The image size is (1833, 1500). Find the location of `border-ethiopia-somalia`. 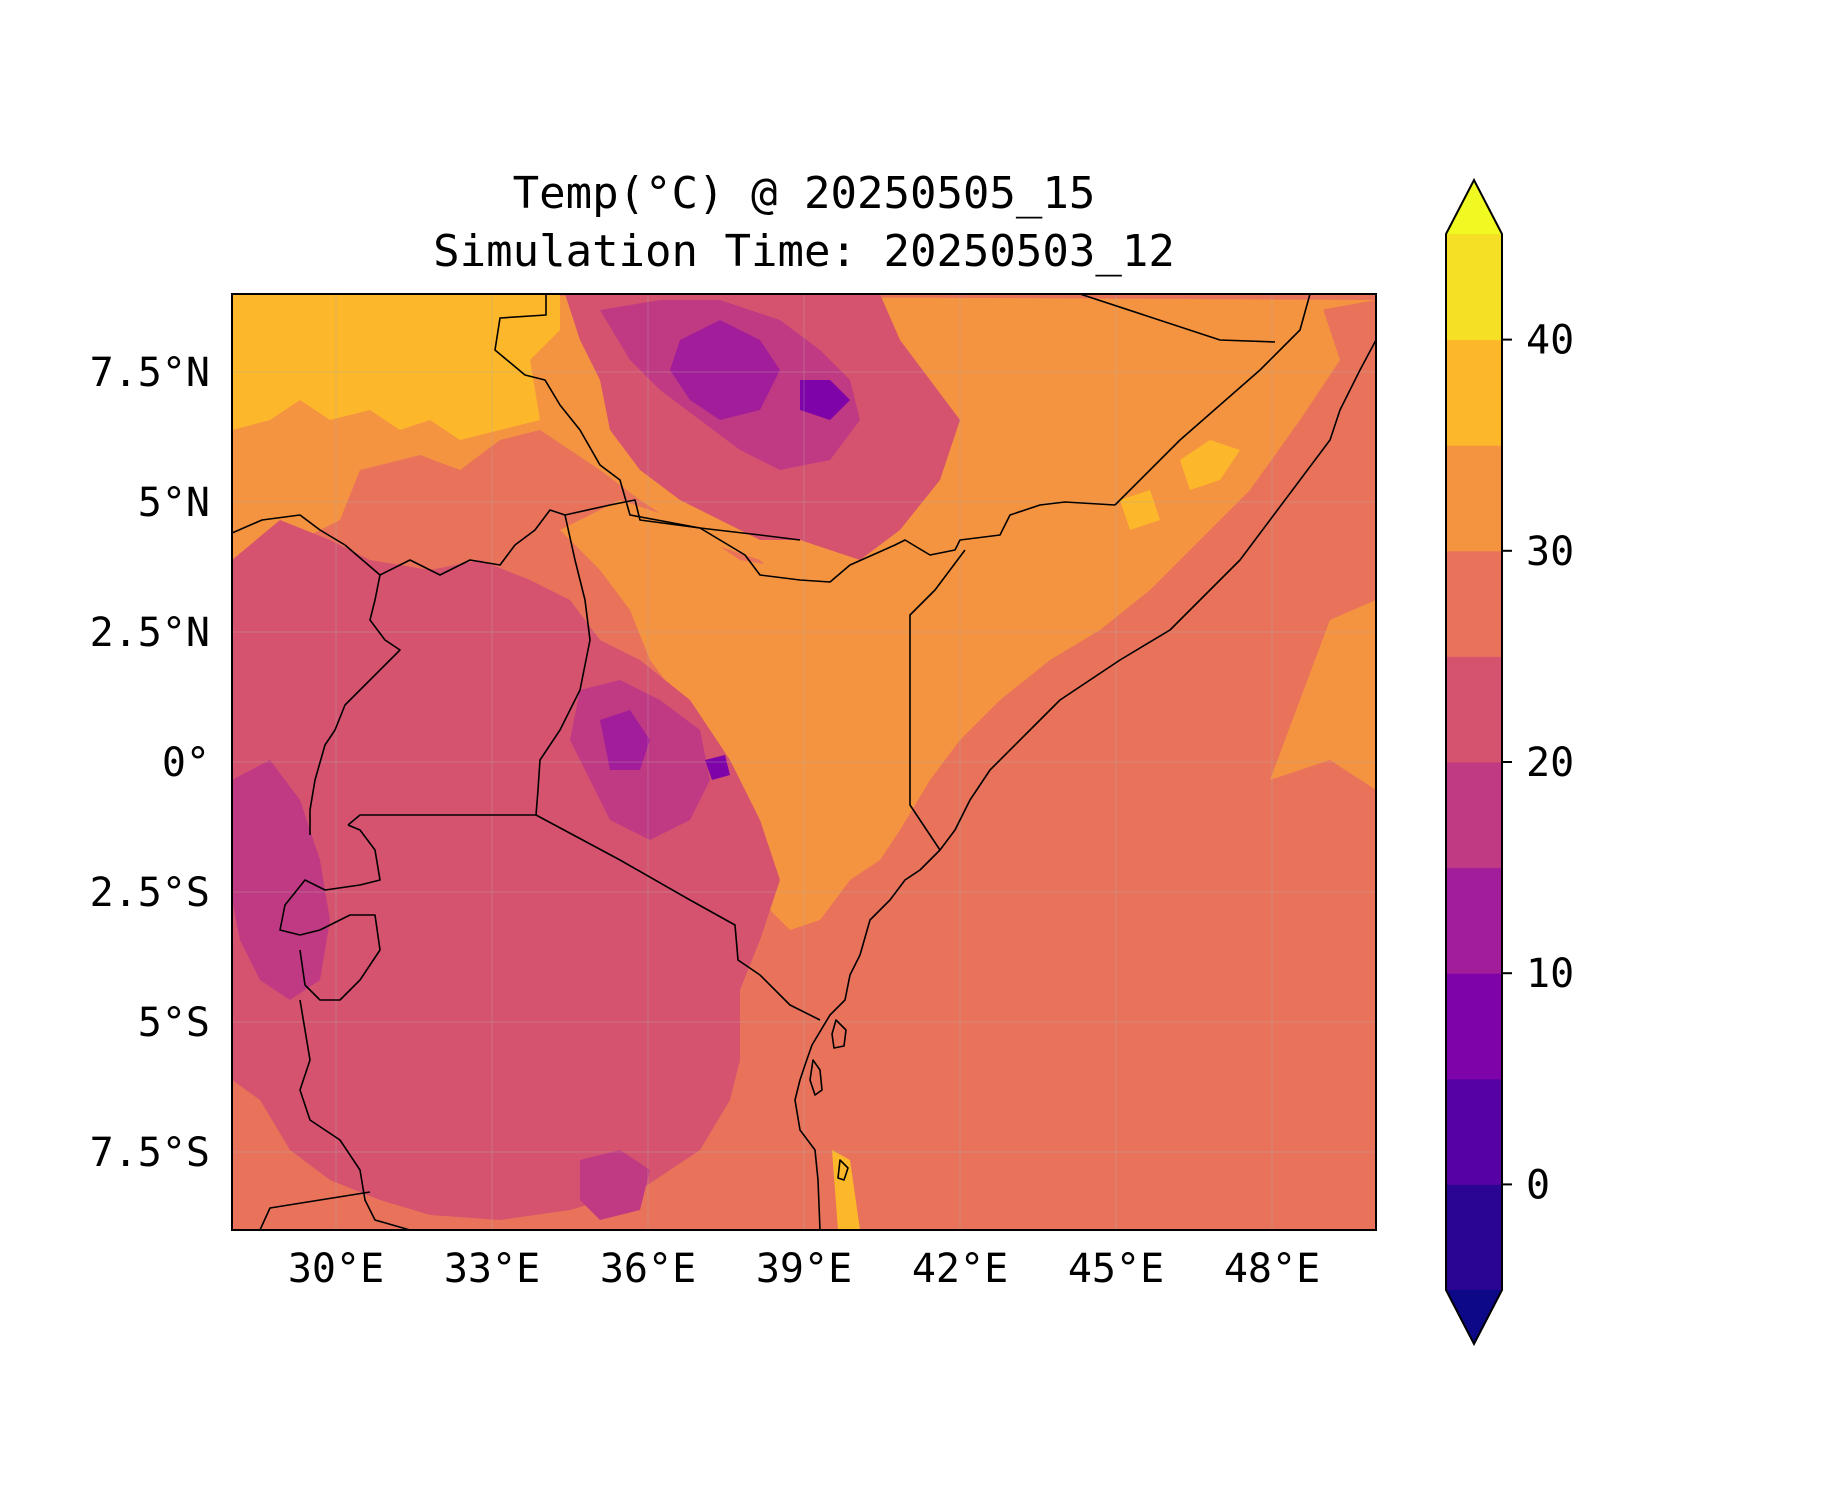

border-ethiopia-somalia is located at coordinates (1212, 400).